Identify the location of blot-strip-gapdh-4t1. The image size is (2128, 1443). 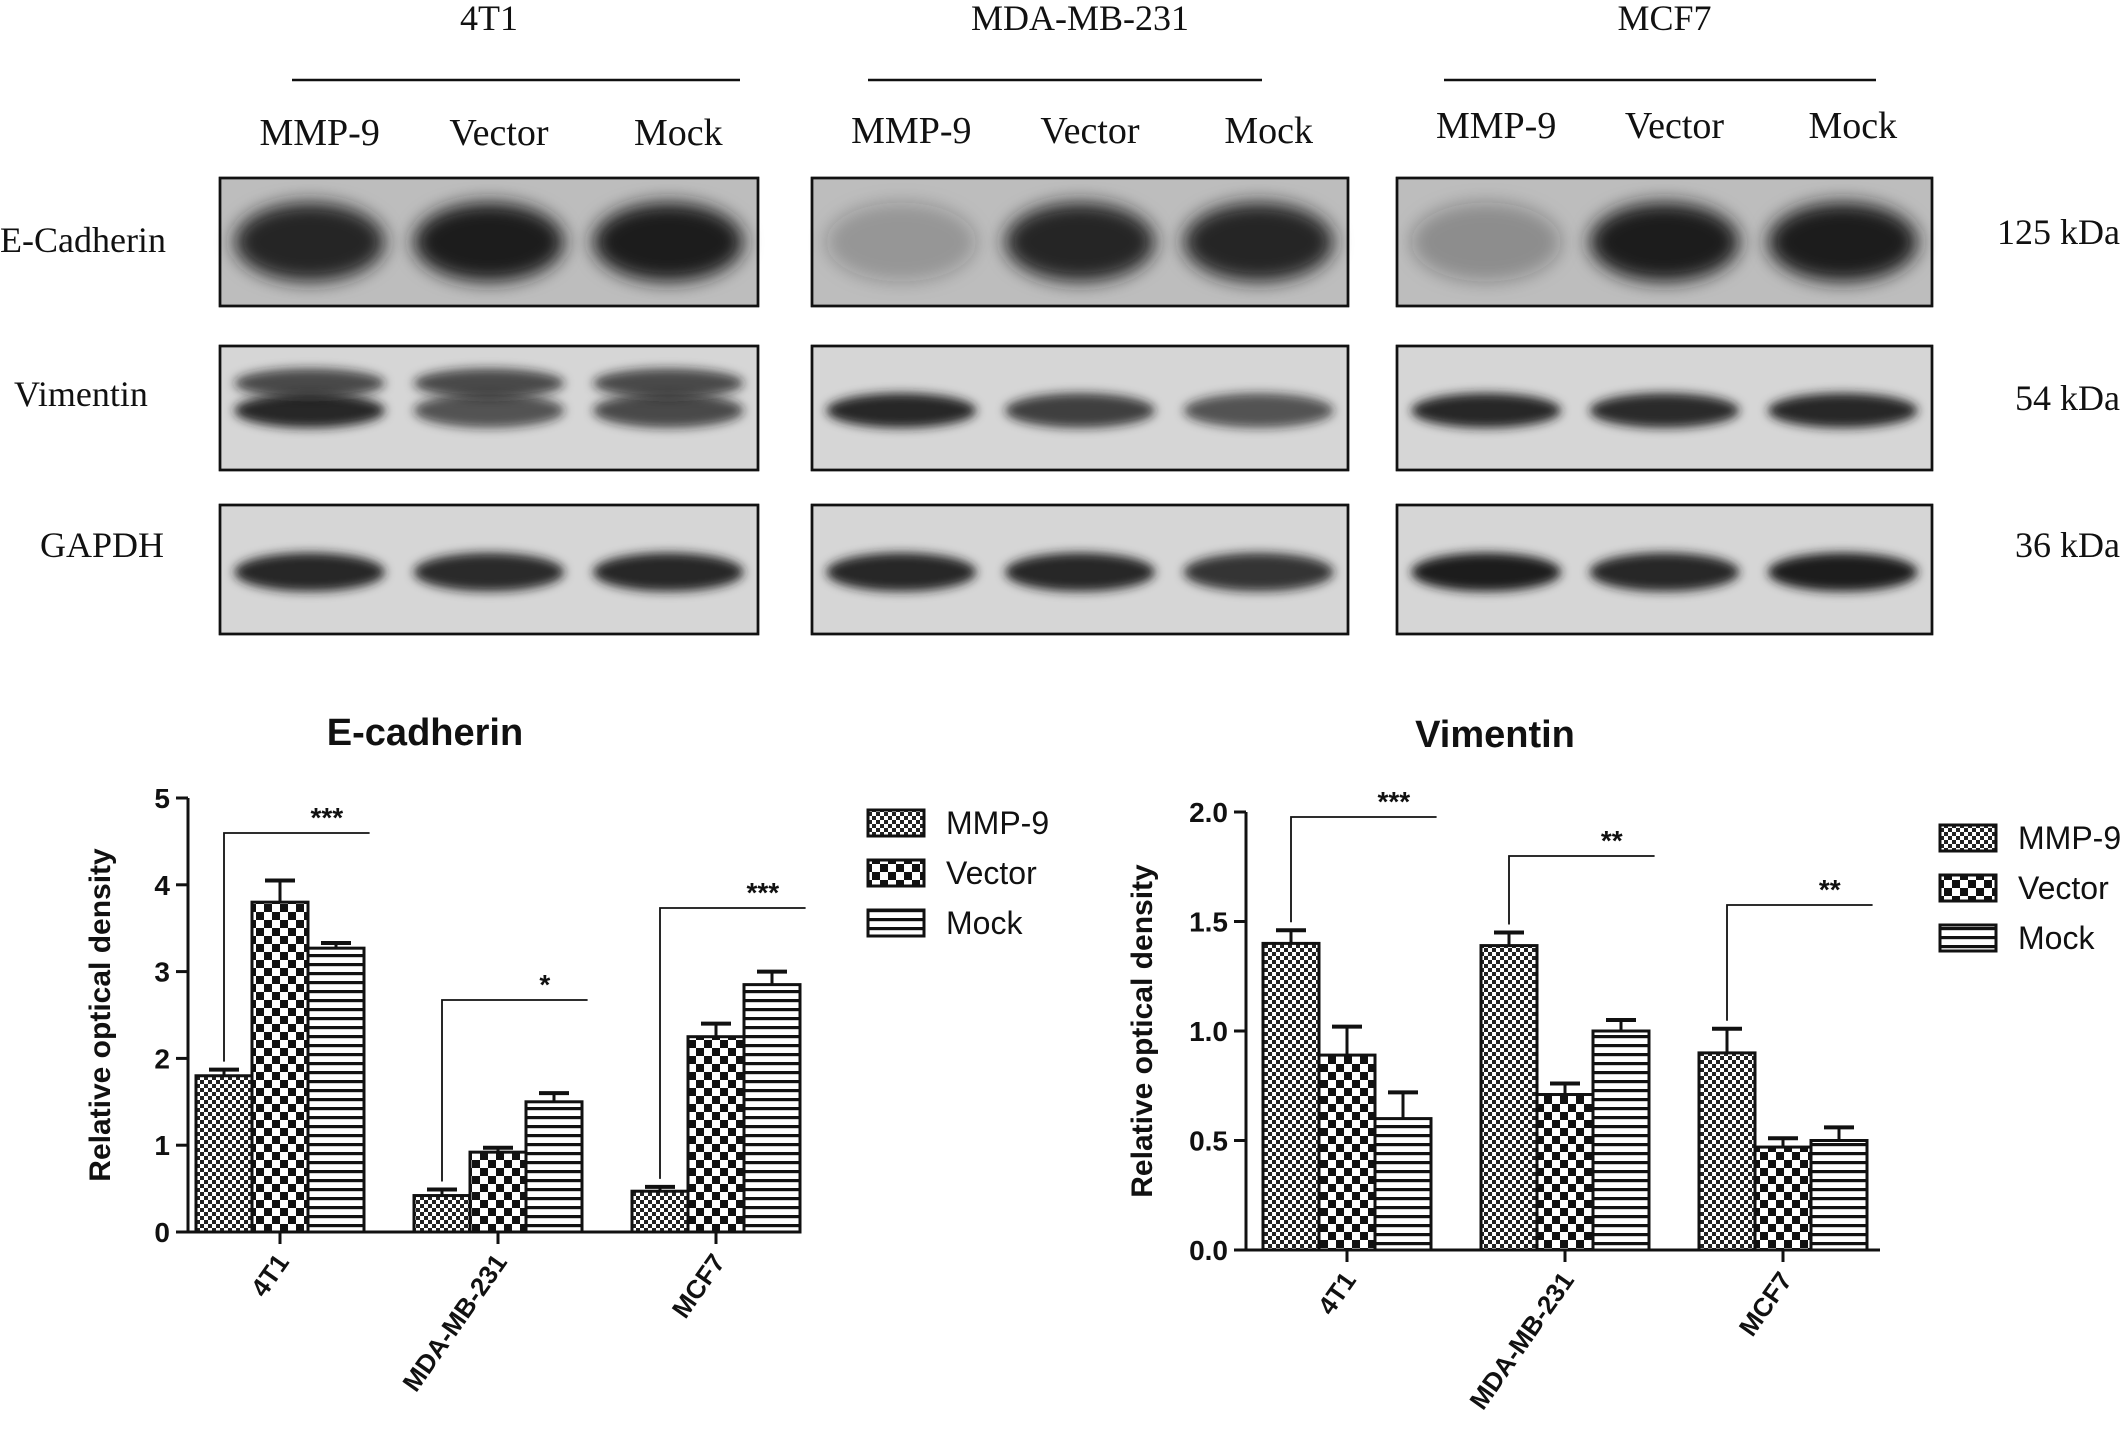
(489, 569).